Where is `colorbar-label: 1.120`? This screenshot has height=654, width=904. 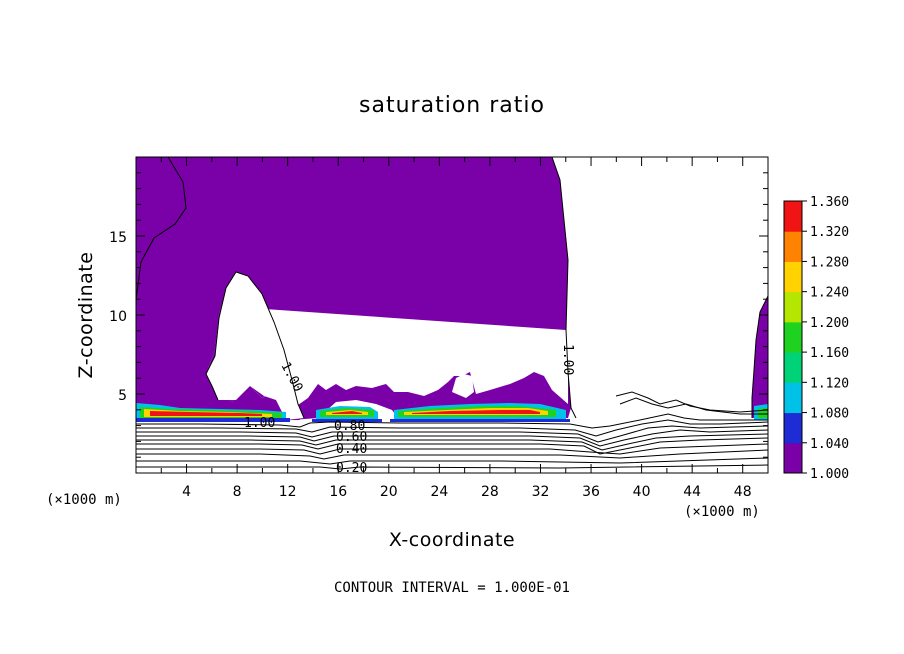
colorbar-label: 1.120 is located at coordinates (829, 383).